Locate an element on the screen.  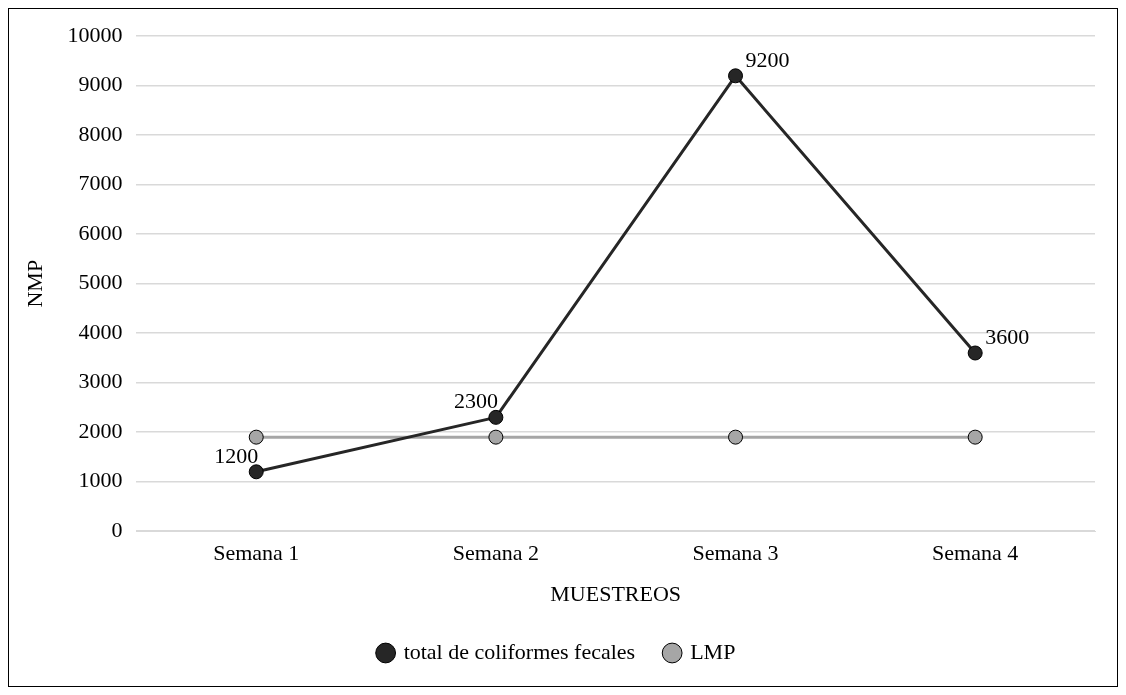
y-axis-title: NMP is located at coordinates (34, 283).